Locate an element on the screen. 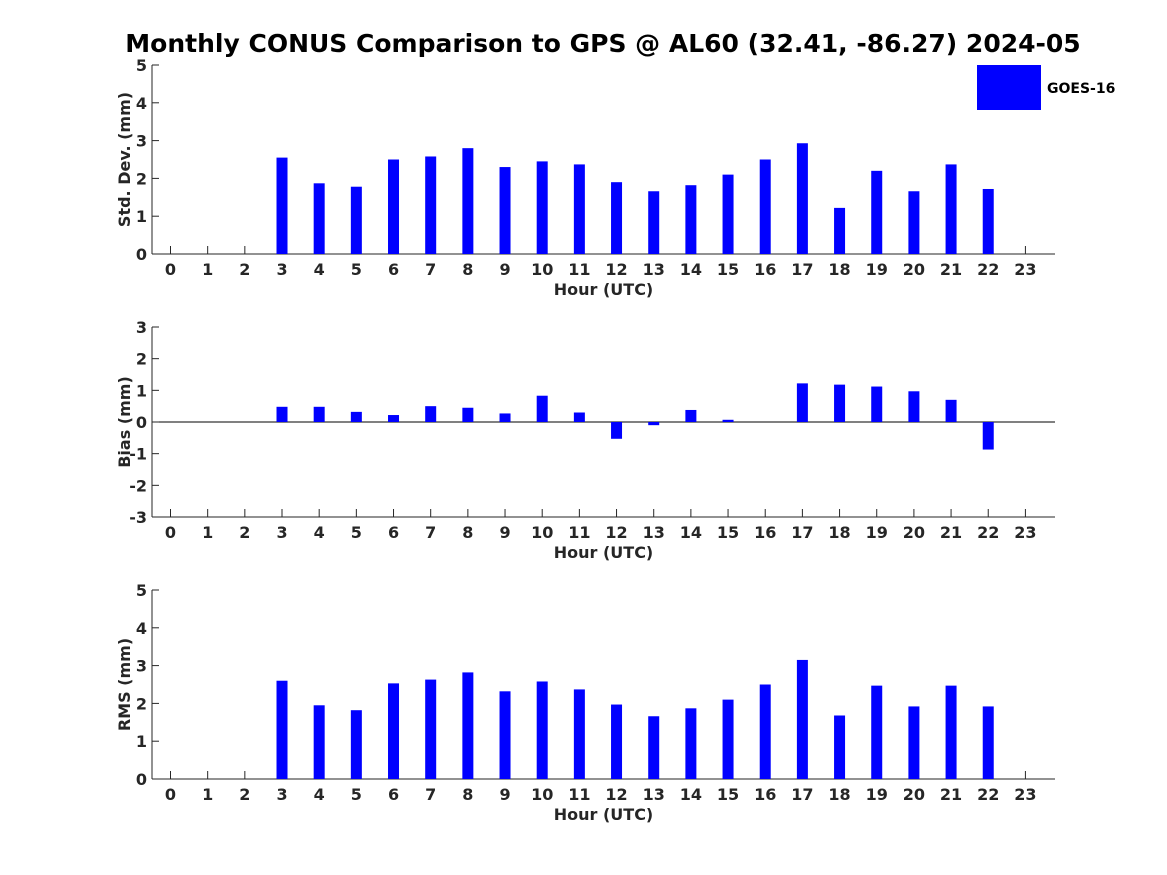  x-tick-label: 0 is located at coordinates (170, 532).